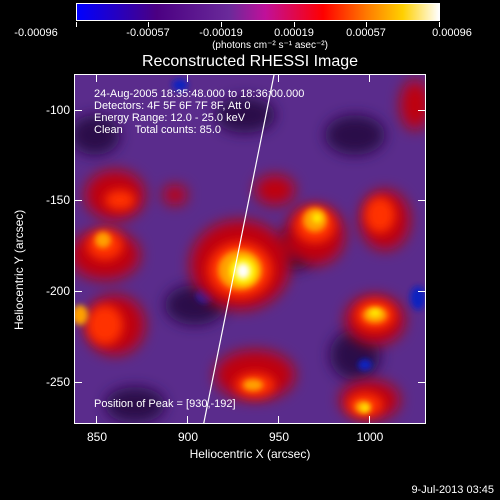  What do you see at coordinates (172, 106) in the screenshot?
I see `annotation-detectors: Detectors: 4F 5F 6F 7F 8F, Att 0` at bounding box center [172, 106].